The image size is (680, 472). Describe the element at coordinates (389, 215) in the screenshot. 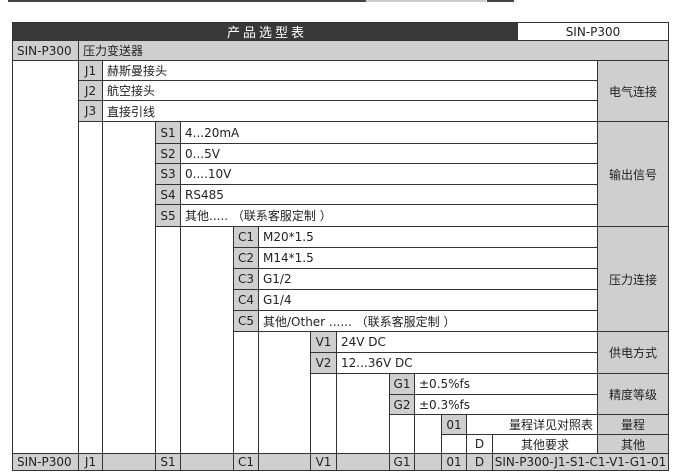

I see `option-text-S5: 其他..... （联系客服定制 ）` at that location.